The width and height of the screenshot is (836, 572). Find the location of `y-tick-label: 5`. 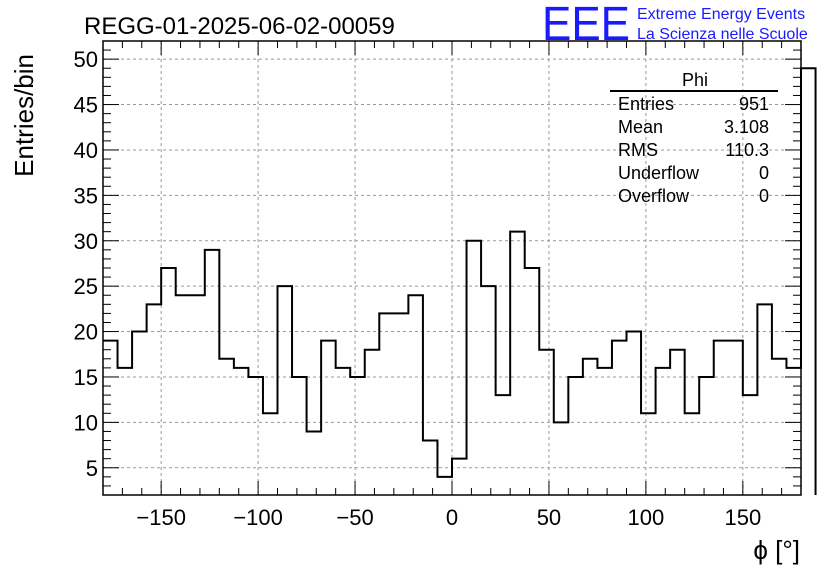

y-tick-label: 5 is located at coordinates (92, 468).